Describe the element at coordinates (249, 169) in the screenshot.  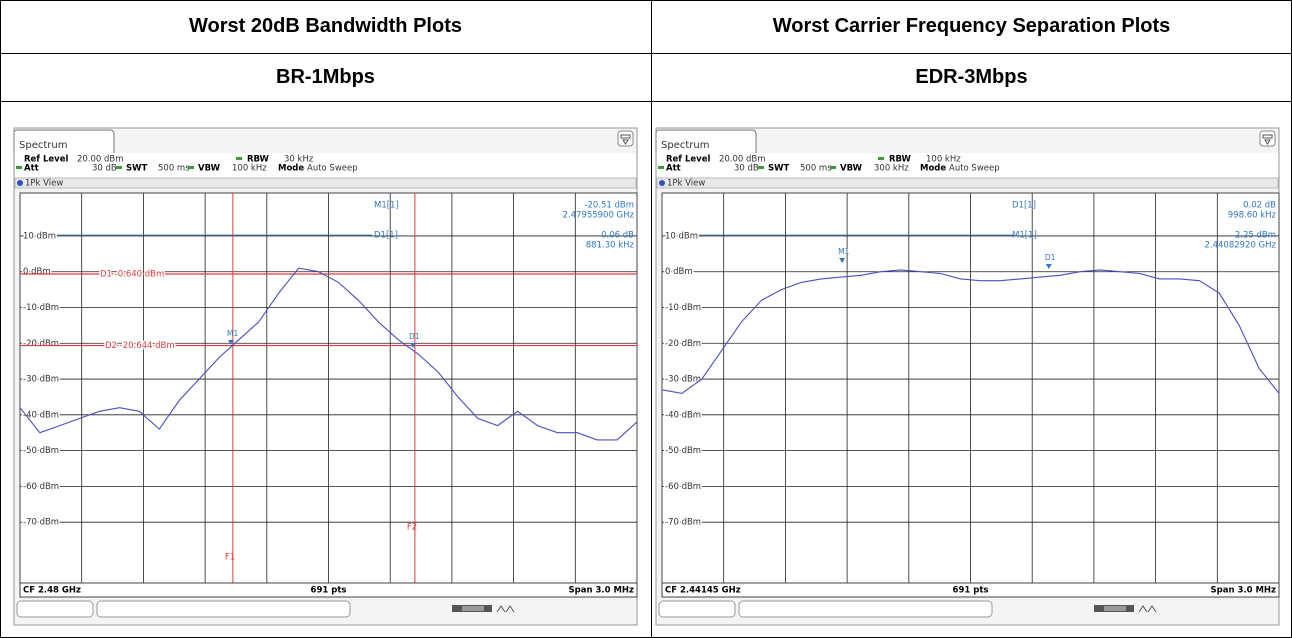
I see `info-text: 100 kHz` at that location.